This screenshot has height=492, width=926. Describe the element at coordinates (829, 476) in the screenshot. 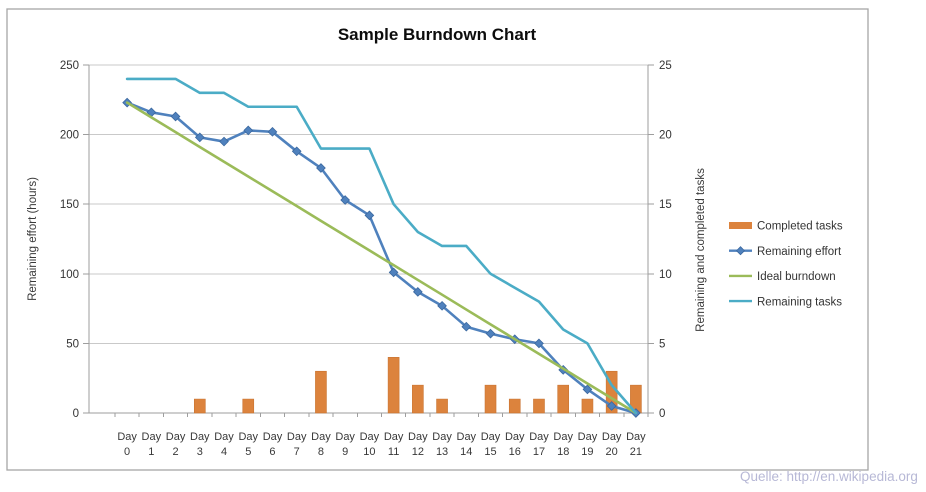

I see `watermark-source-text: Quelle: http://en.wikipedia.org` at that location.